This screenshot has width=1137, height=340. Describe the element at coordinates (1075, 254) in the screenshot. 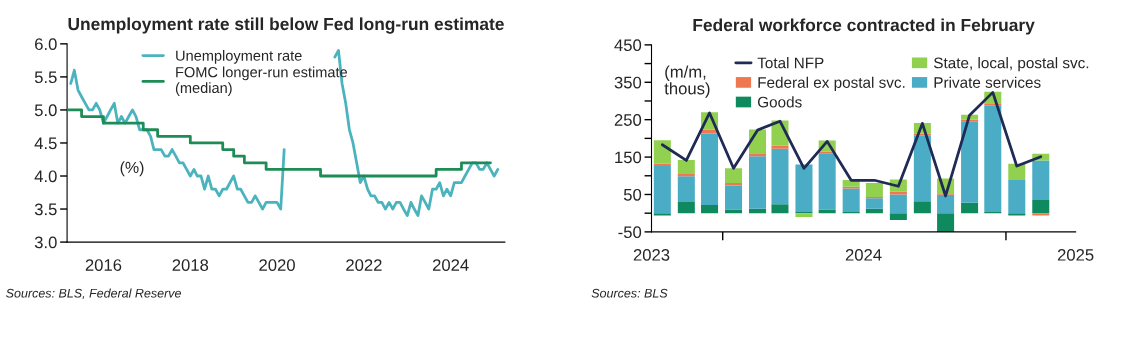

I see `x-tick-label: 2025` at that location.